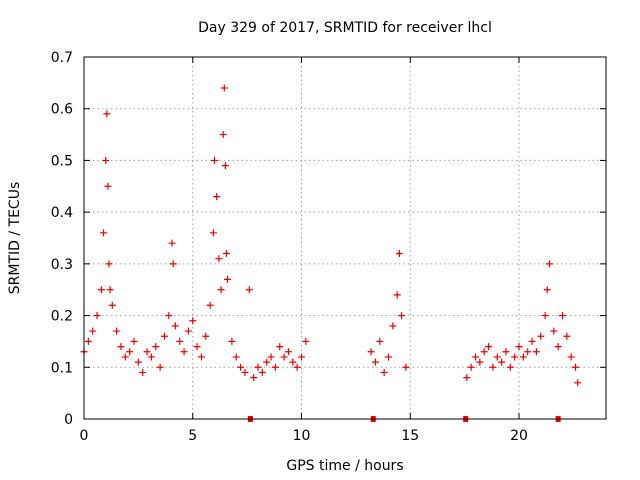 This screenshot has width=640, height=480. Describe the element at coordinates (519, 436) in the screenshot. I see `x-tick-label: 20` at that location.